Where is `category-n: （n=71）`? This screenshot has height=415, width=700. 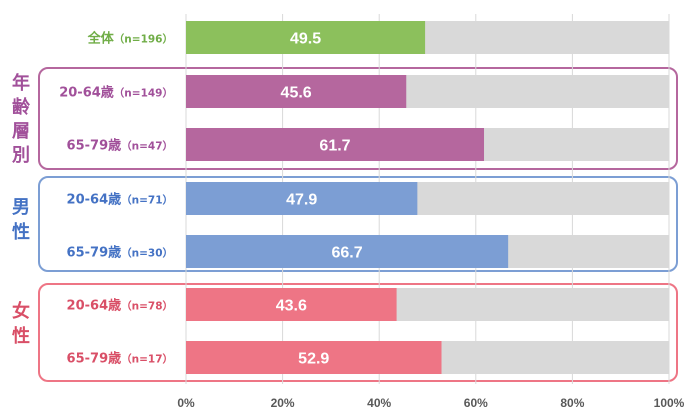 category-n: （n=71） is located at coordinates (147, 200).